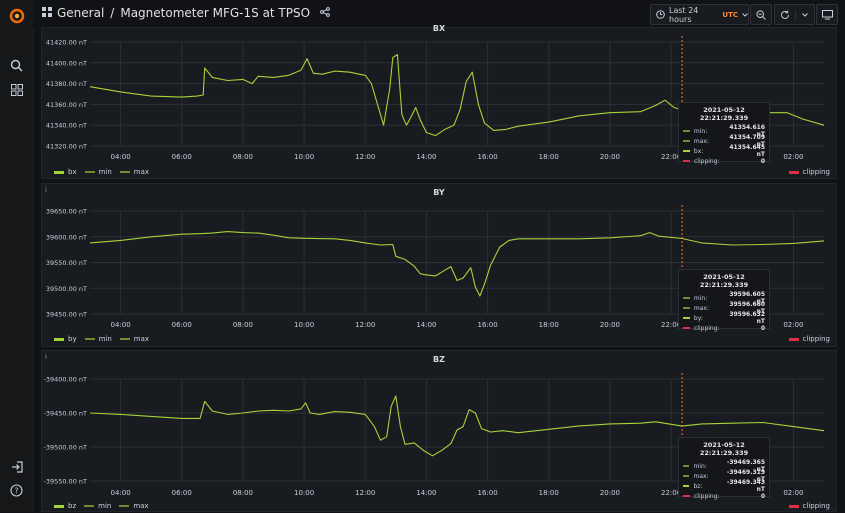 The width and height of the screenshot is (845, 513). I want to click on time-range-picker: Last 24 hours UTC, so click(699, 14).